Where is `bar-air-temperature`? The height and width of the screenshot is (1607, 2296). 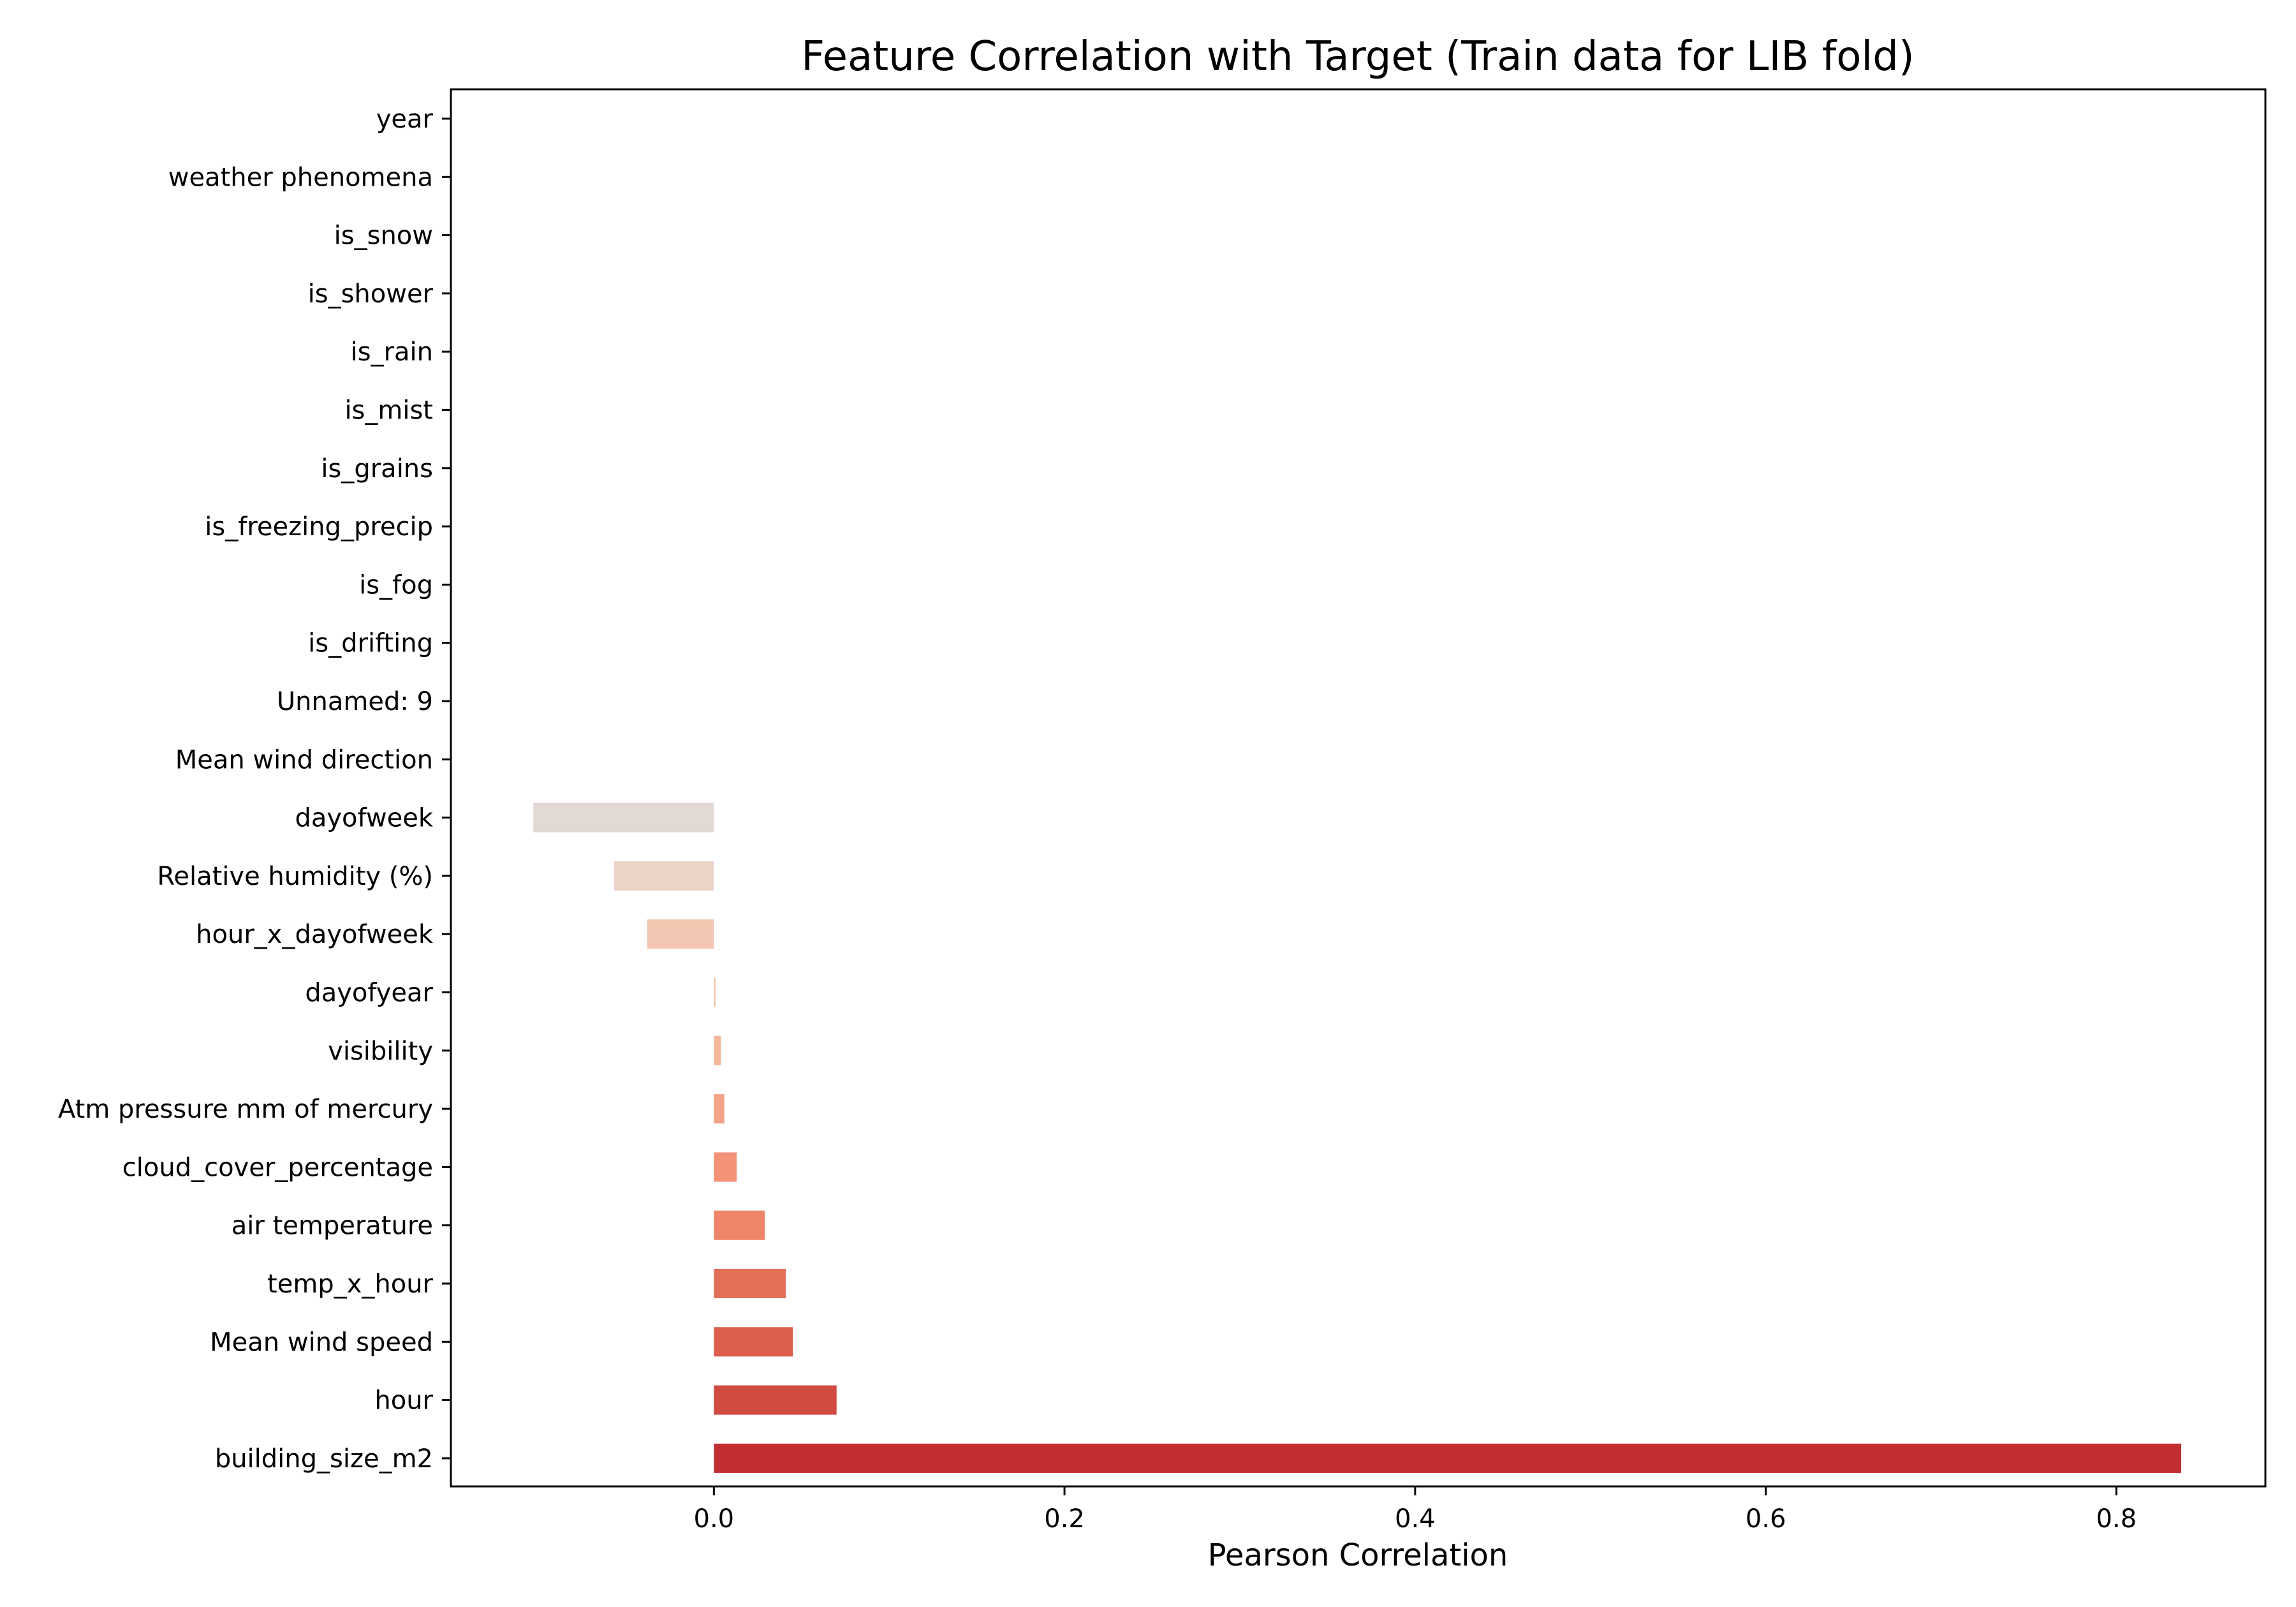
bar-air-temperature is located at coordinates (739, 1225).